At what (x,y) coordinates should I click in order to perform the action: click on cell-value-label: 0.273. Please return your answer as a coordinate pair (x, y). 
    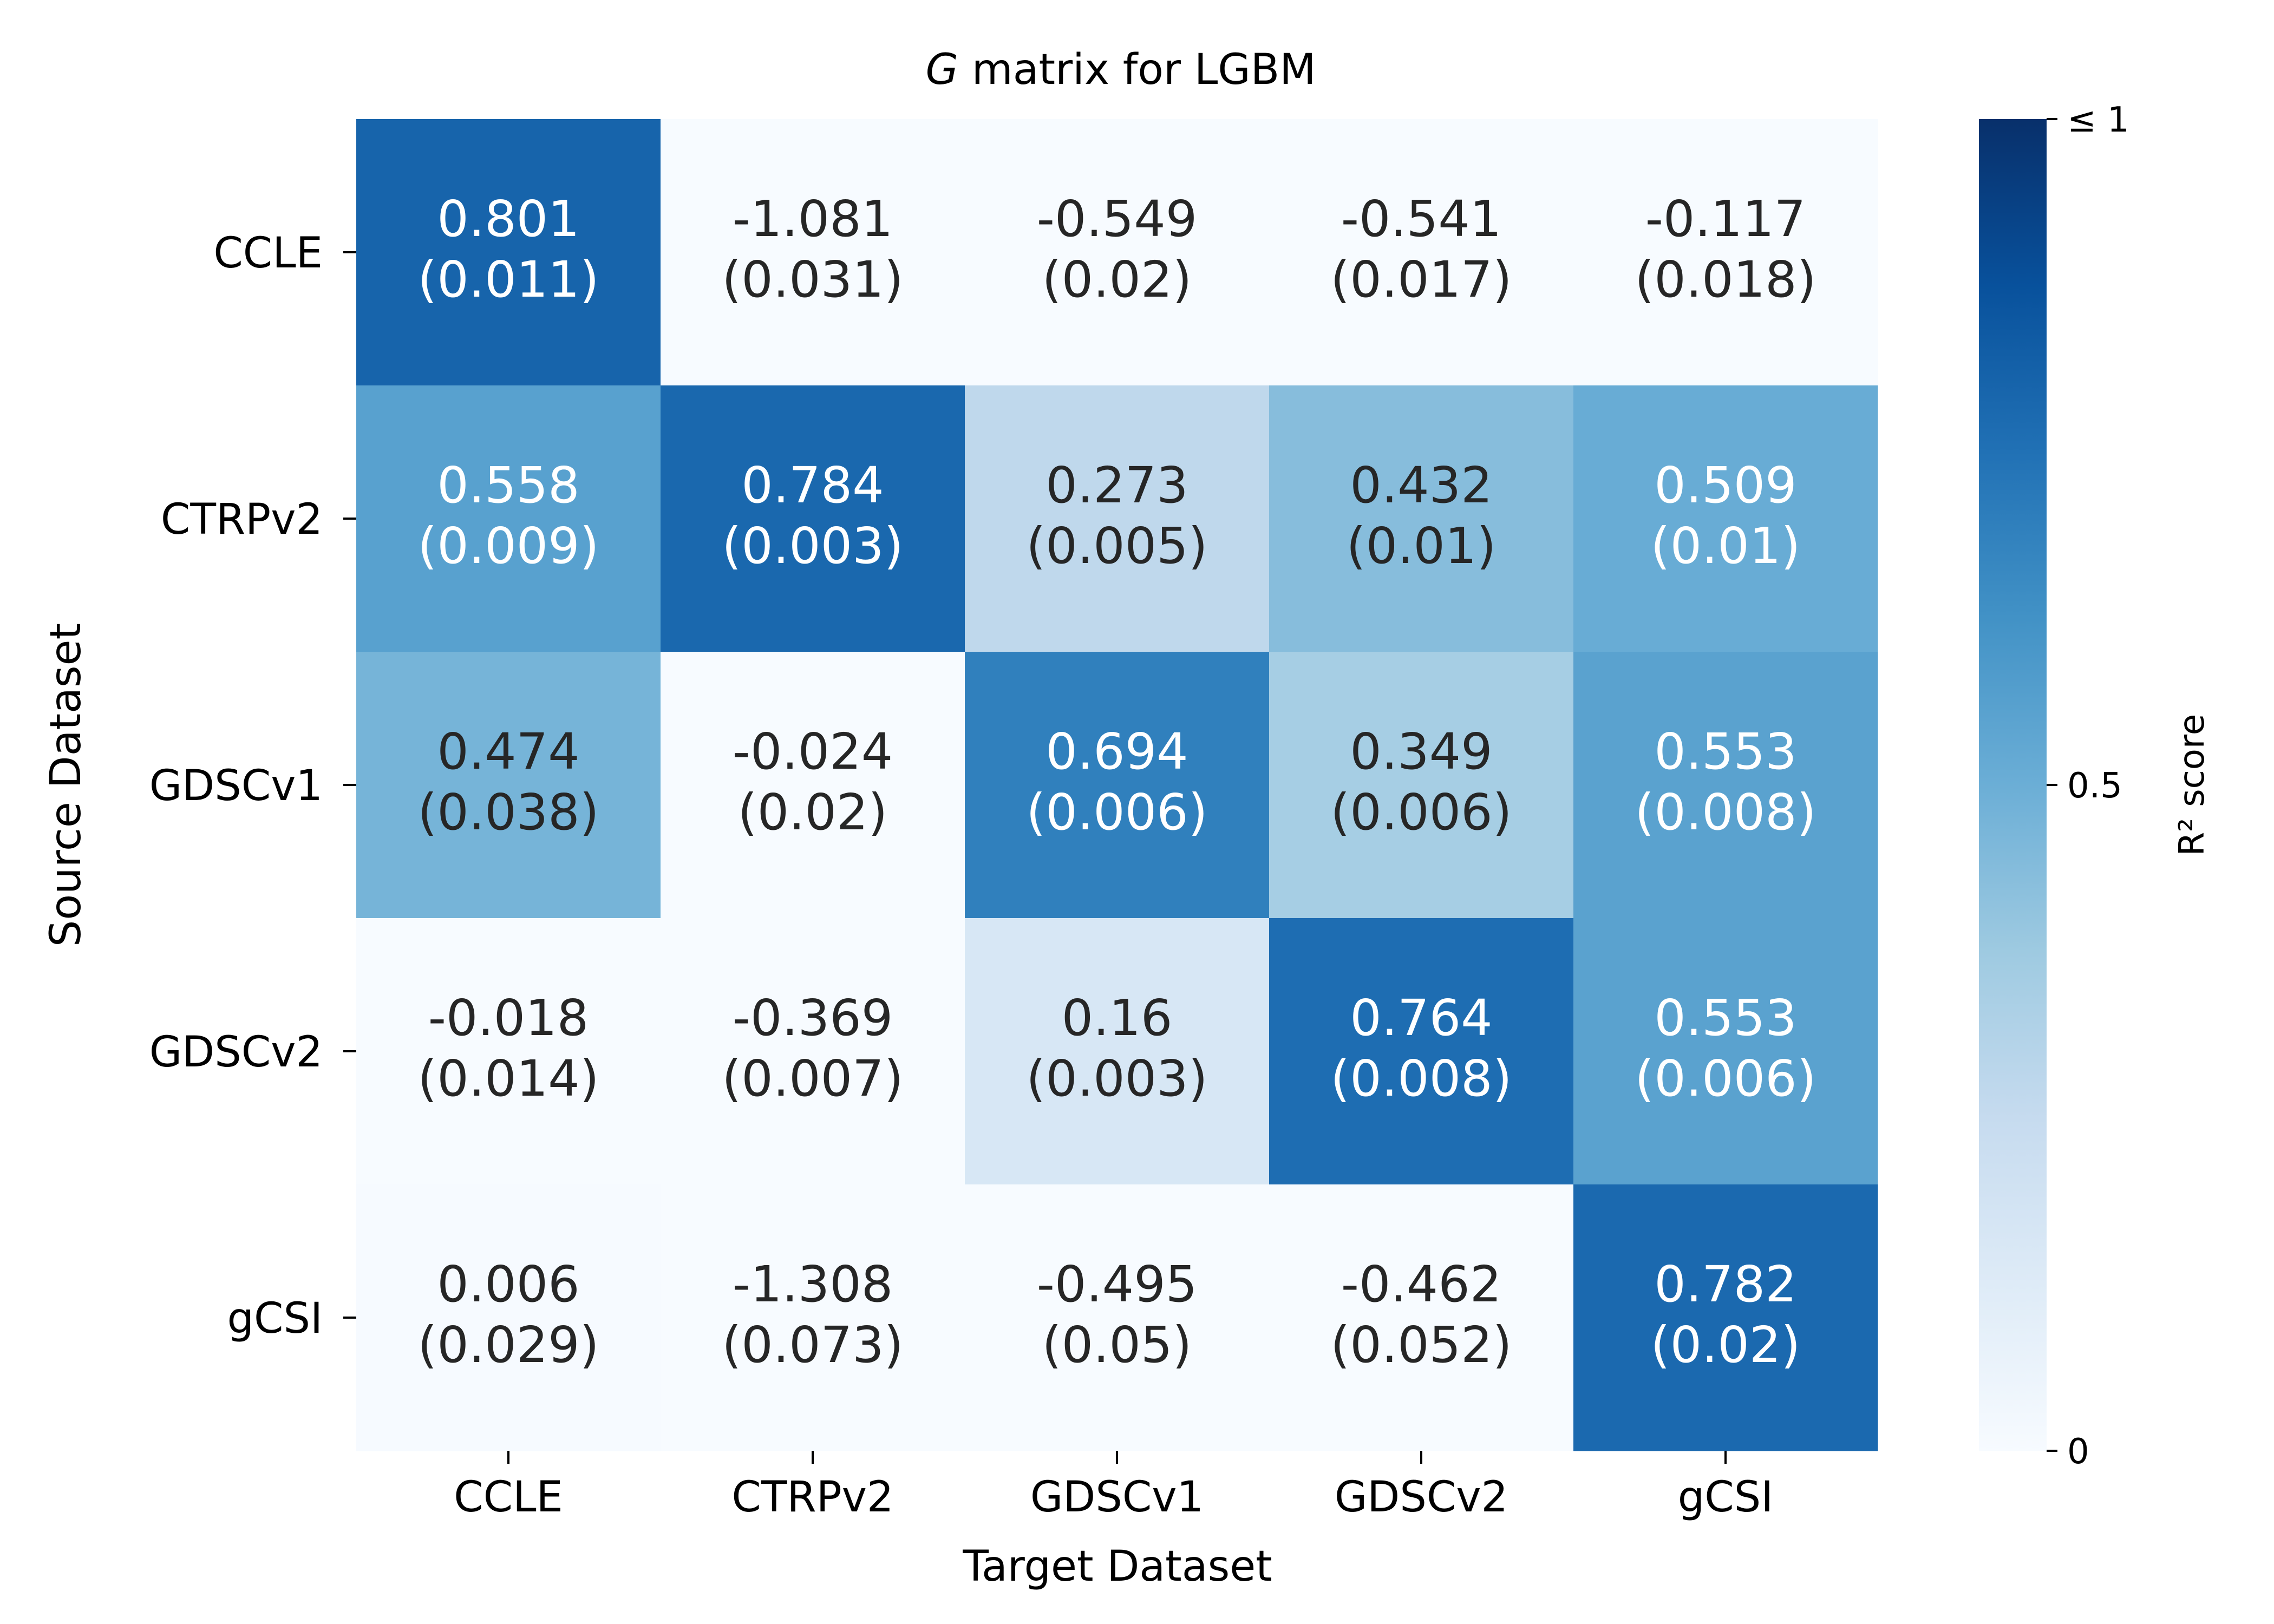
    Looking at the image, I should click on (1117, 485).